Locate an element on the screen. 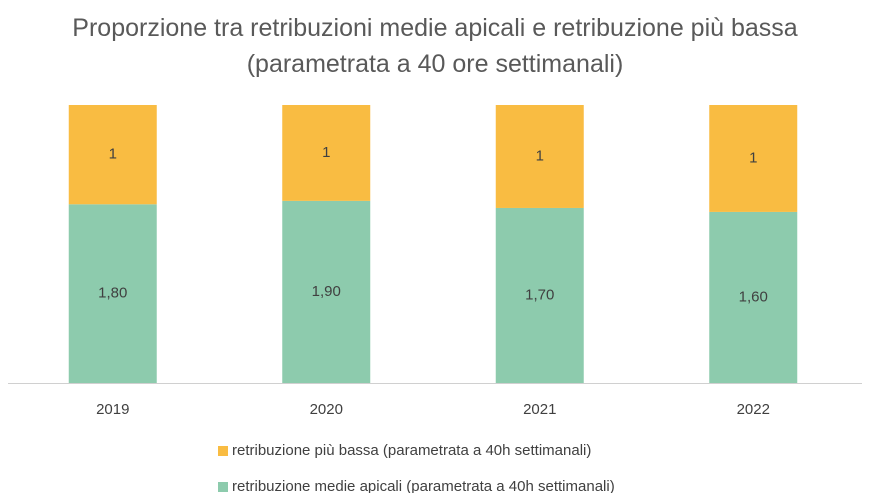  x-tick-label: 2020 is located at coordinates (326, 409).